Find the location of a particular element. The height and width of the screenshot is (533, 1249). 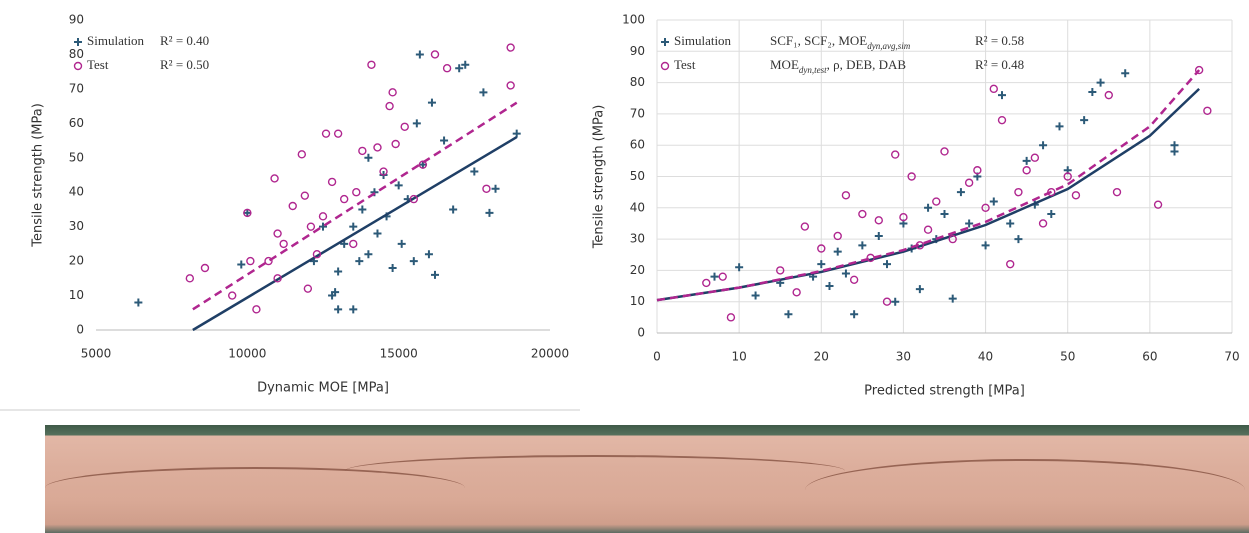

x-axis-title: Dynamic MOE [MPa] is located at coordinates (323, 388).